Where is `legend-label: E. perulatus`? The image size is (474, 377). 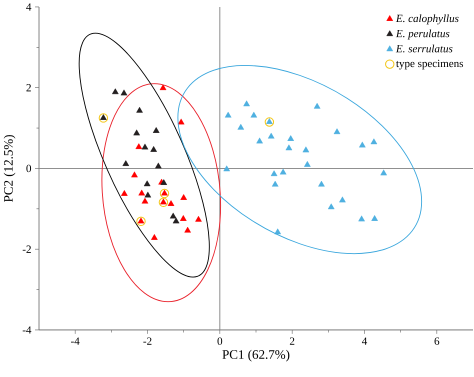 legend-label: E. perulatus is located at coordinates (423, 35).